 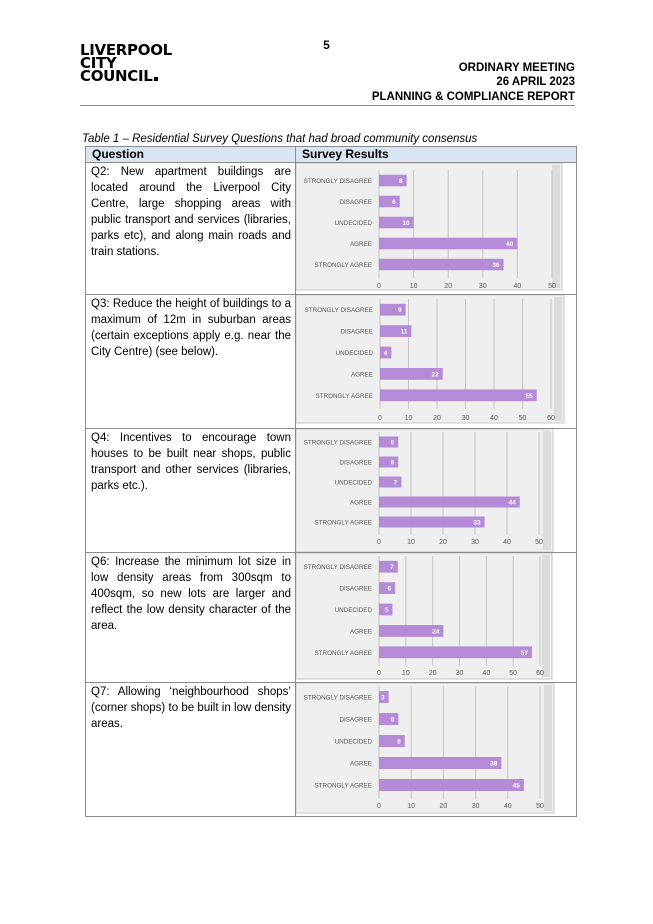 I want to click on logo-line-2: CITY, so click(x=98, y=63).